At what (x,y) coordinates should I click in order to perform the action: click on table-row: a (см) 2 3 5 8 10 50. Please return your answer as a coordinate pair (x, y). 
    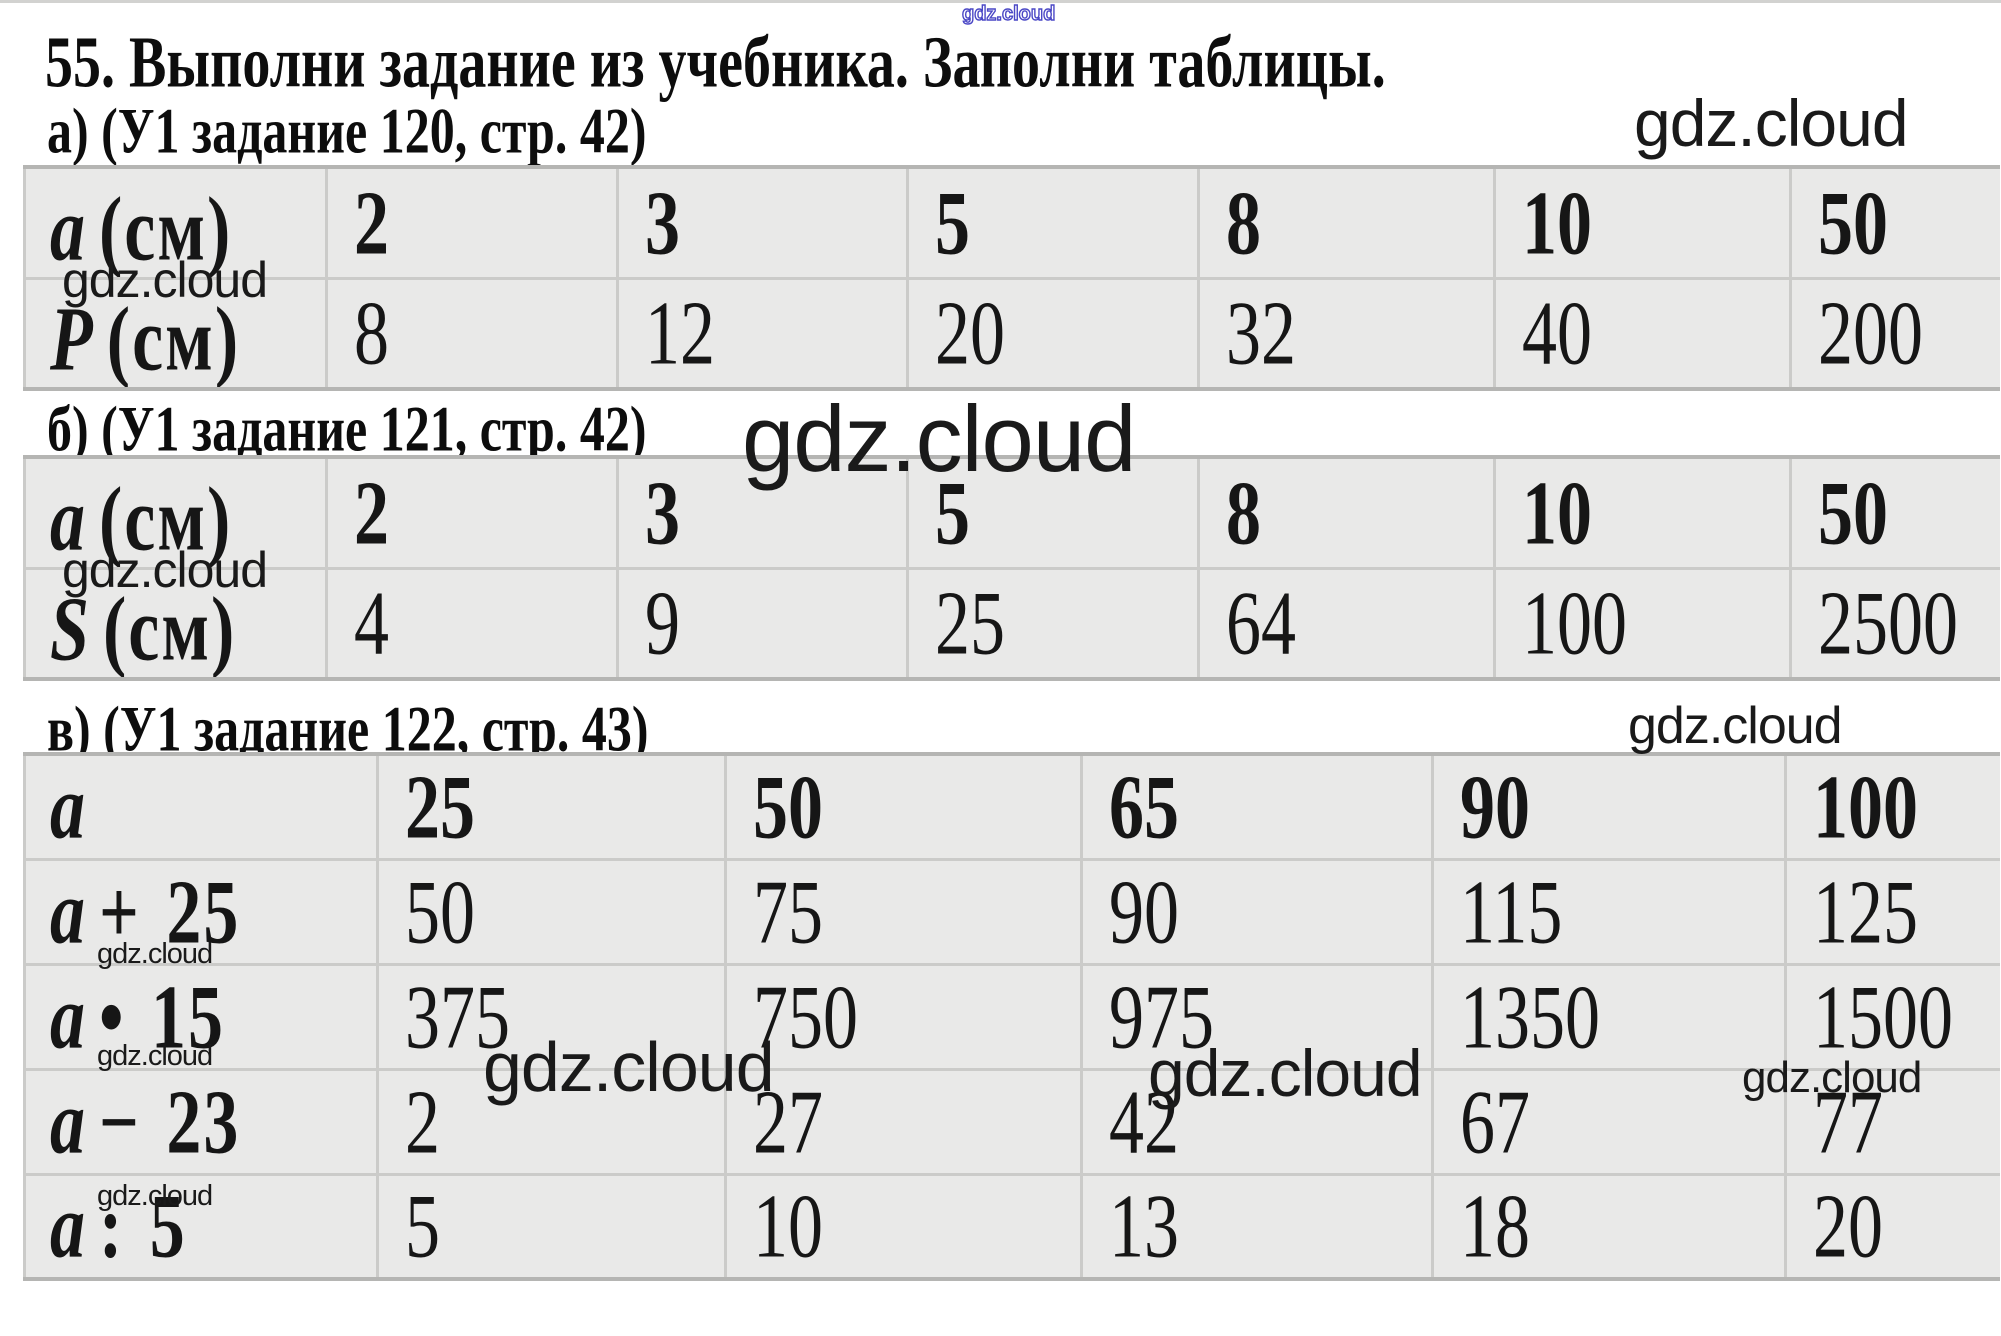
    Looking at the image, I should click on (1011, 512).